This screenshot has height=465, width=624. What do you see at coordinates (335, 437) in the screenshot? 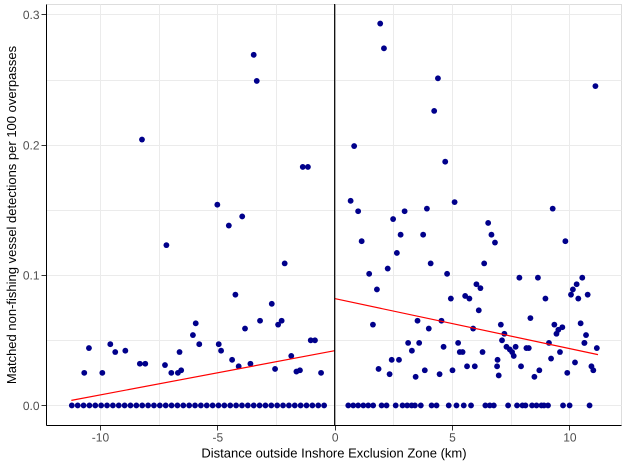
I see `x-tick-label: 0` at bounding box center [335, 437].